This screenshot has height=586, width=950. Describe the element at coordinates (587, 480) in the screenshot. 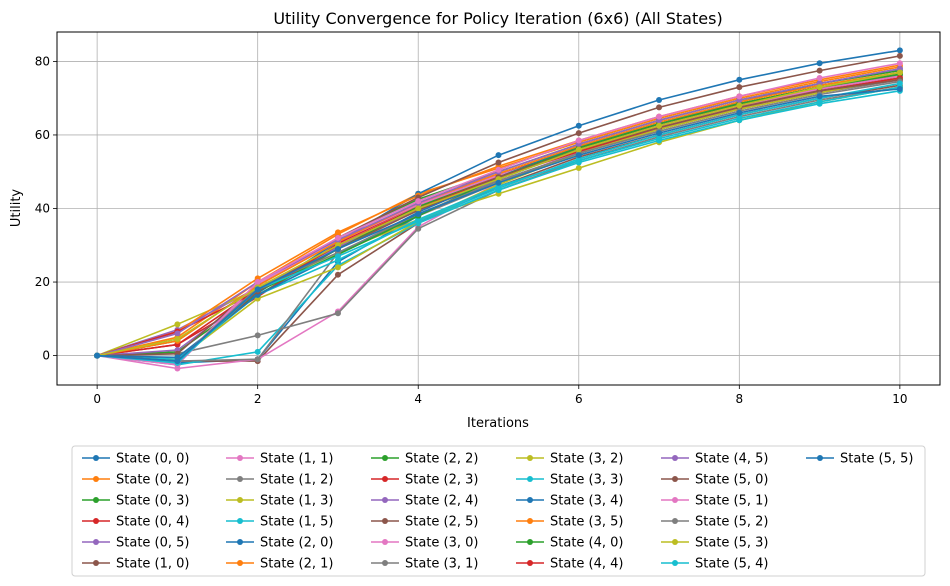

I see `legend-label: State (3, 3)` at that location.